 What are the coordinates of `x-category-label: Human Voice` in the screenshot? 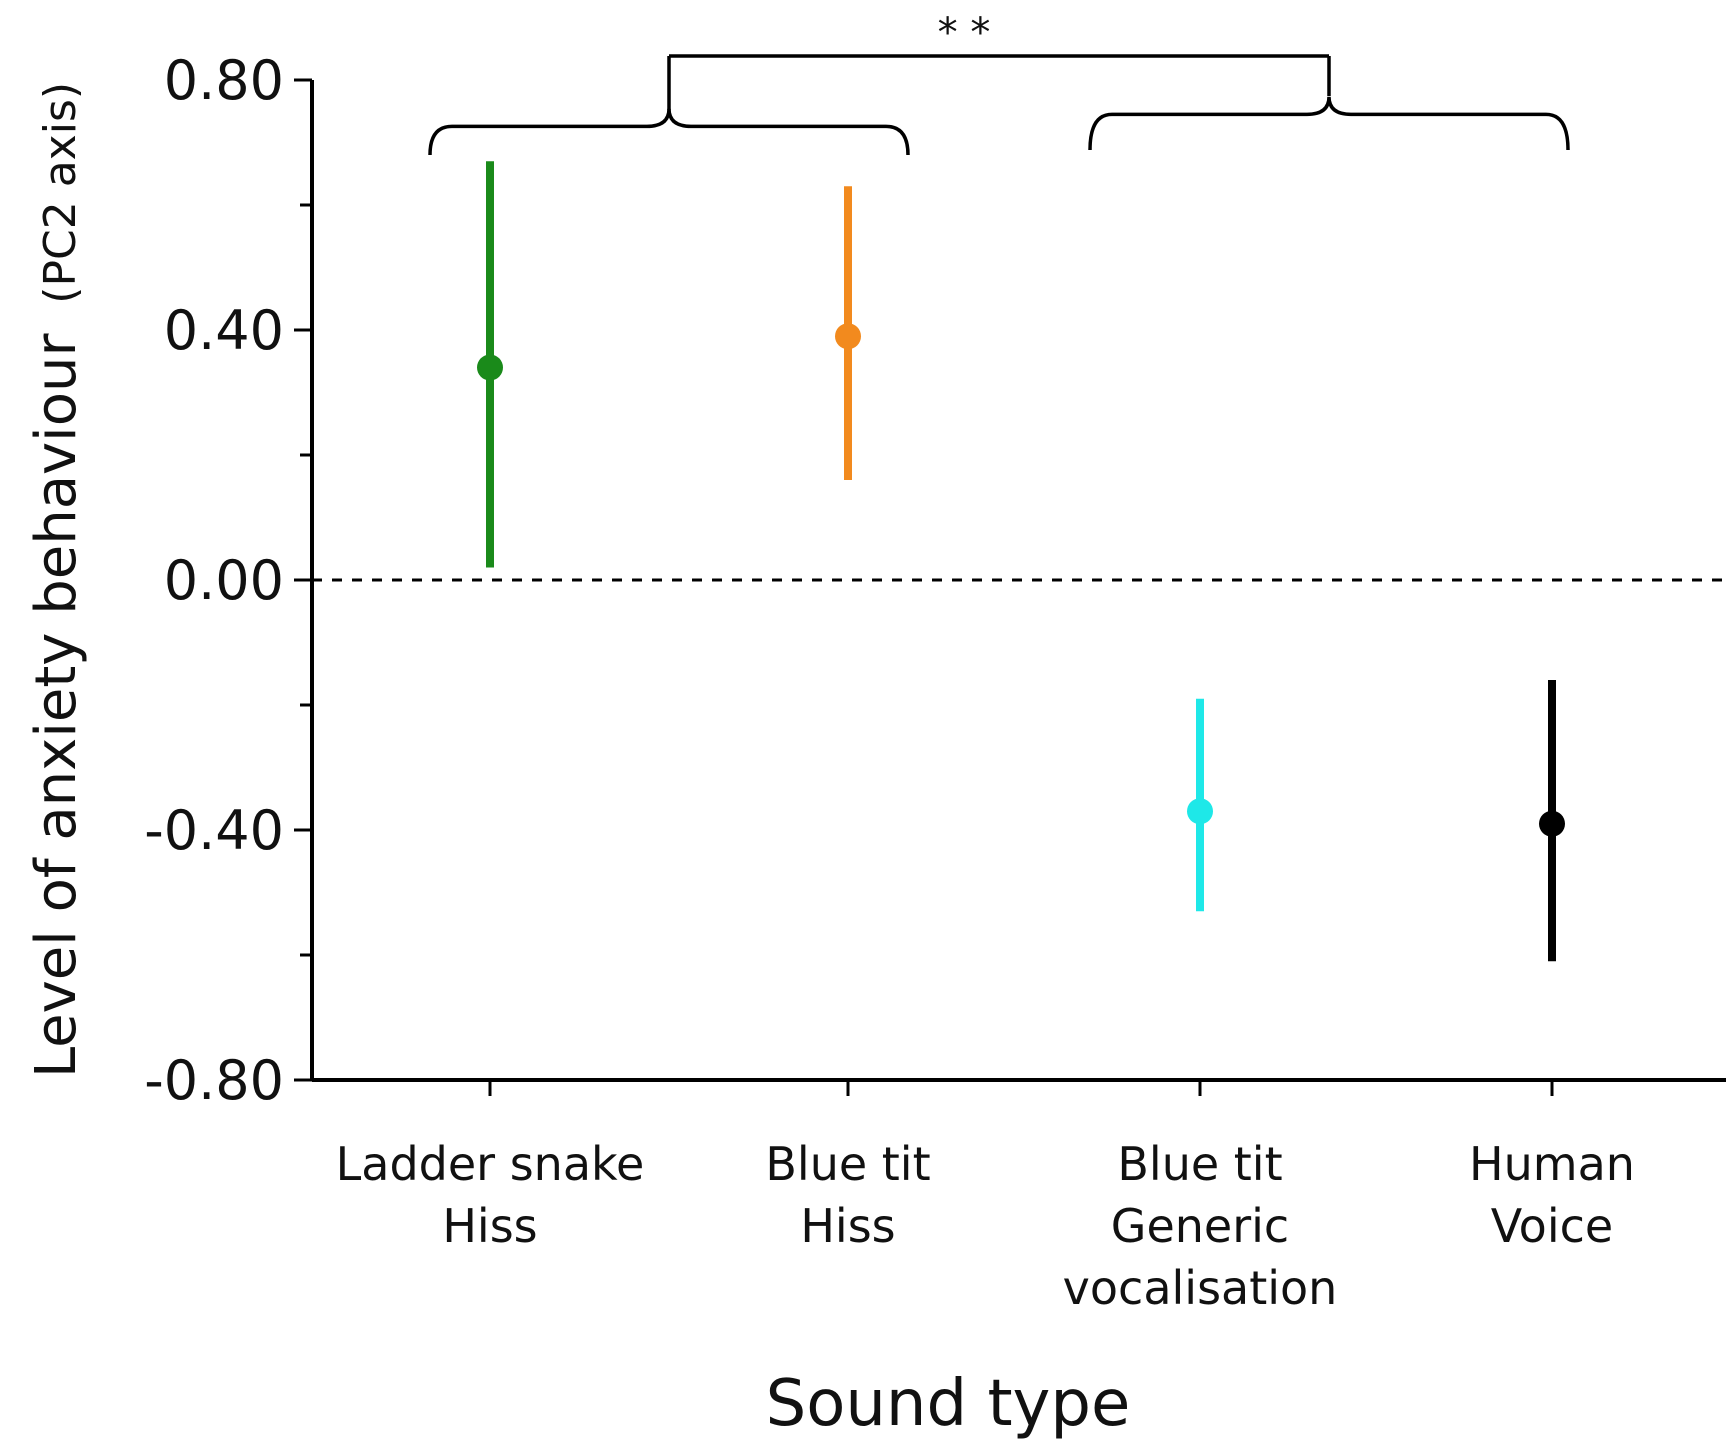 It's located at (1552, 1195).